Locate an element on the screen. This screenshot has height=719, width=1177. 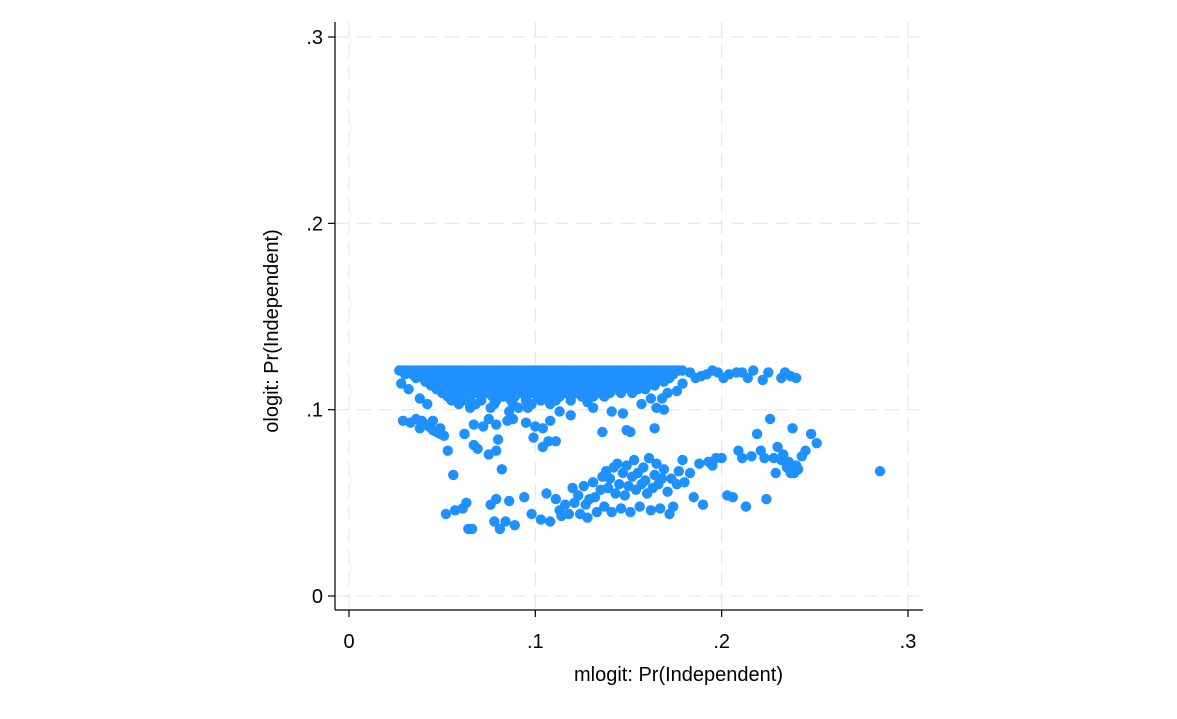
y-tick-label: .3 is located at coordinates (314, 38).